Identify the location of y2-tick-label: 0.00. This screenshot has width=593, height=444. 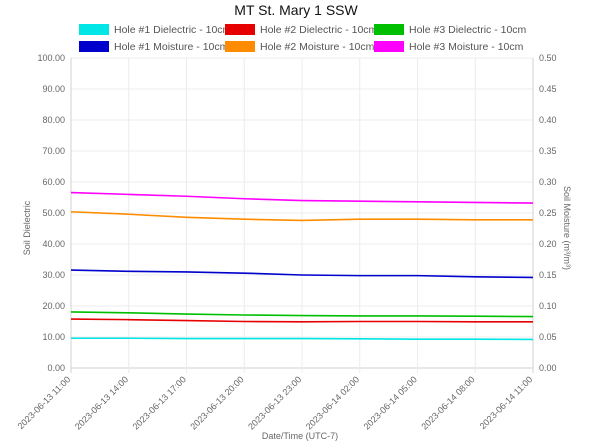
(548, 368).